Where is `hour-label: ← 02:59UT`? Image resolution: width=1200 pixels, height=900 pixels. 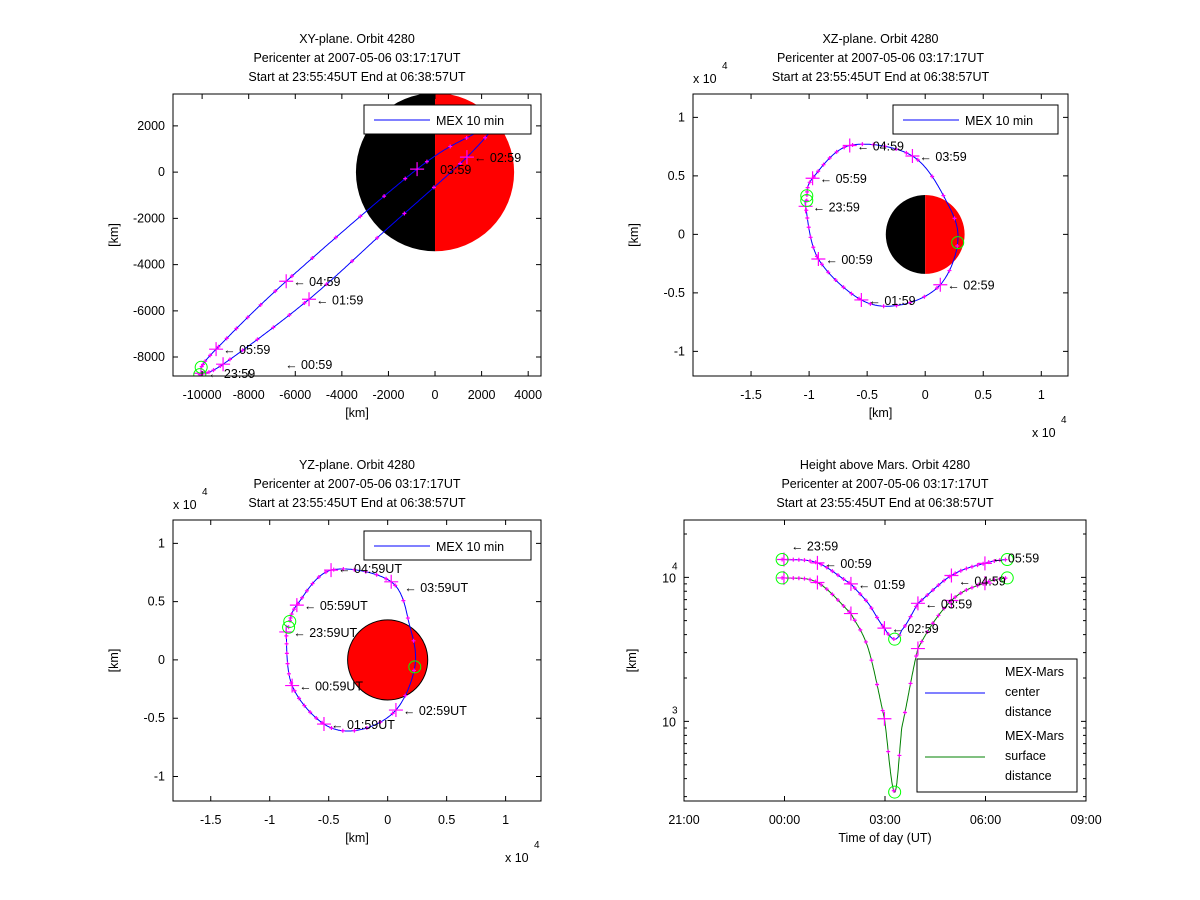 hour-label: ← 02:59UT is located at coordinates (435, 711).